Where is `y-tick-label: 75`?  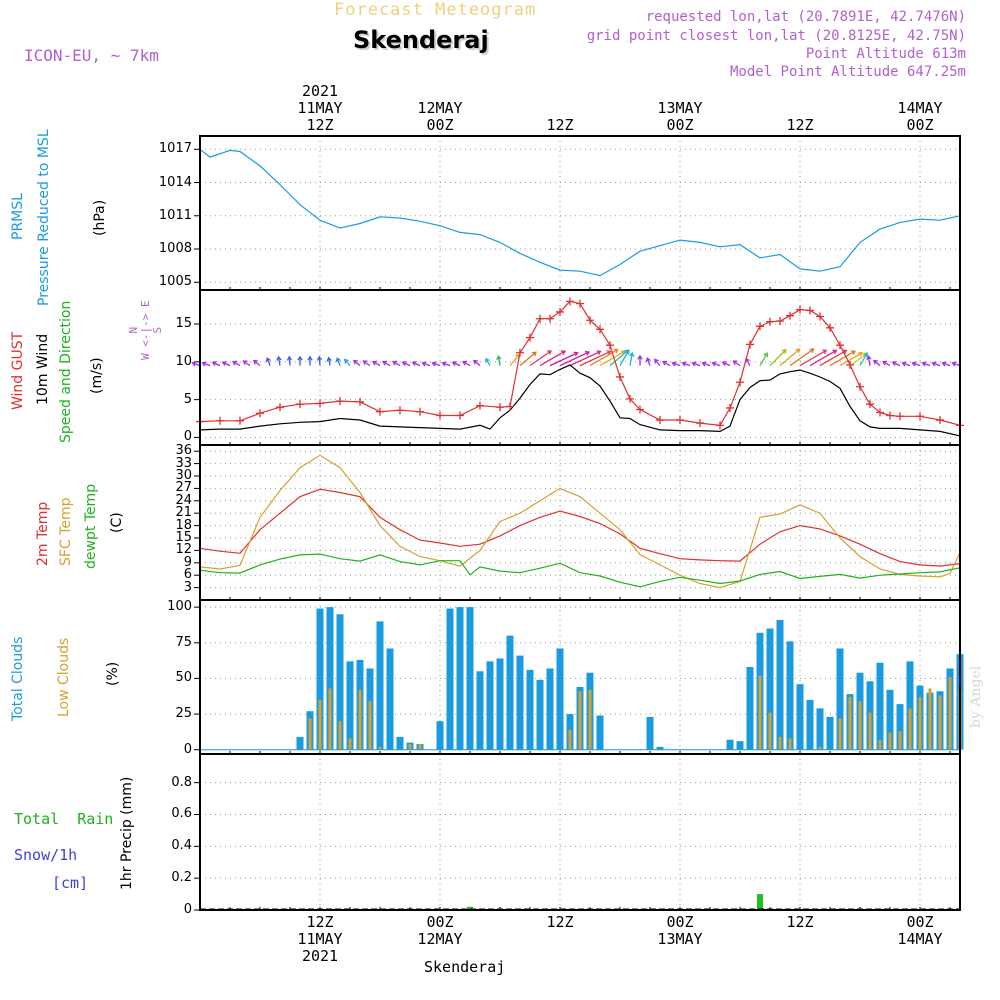
y-tick-label: 75 is located at coordinates (183, 642).